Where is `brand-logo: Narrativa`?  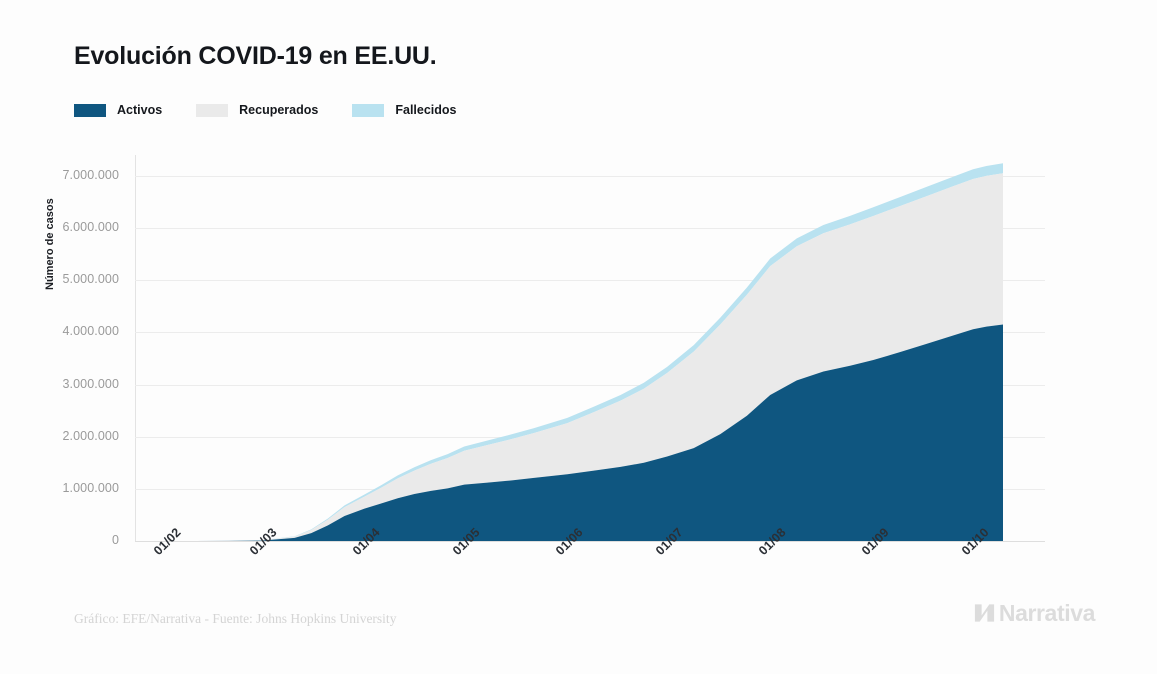
brand-logo: Narrativa is located at coordinates (1034, 613).